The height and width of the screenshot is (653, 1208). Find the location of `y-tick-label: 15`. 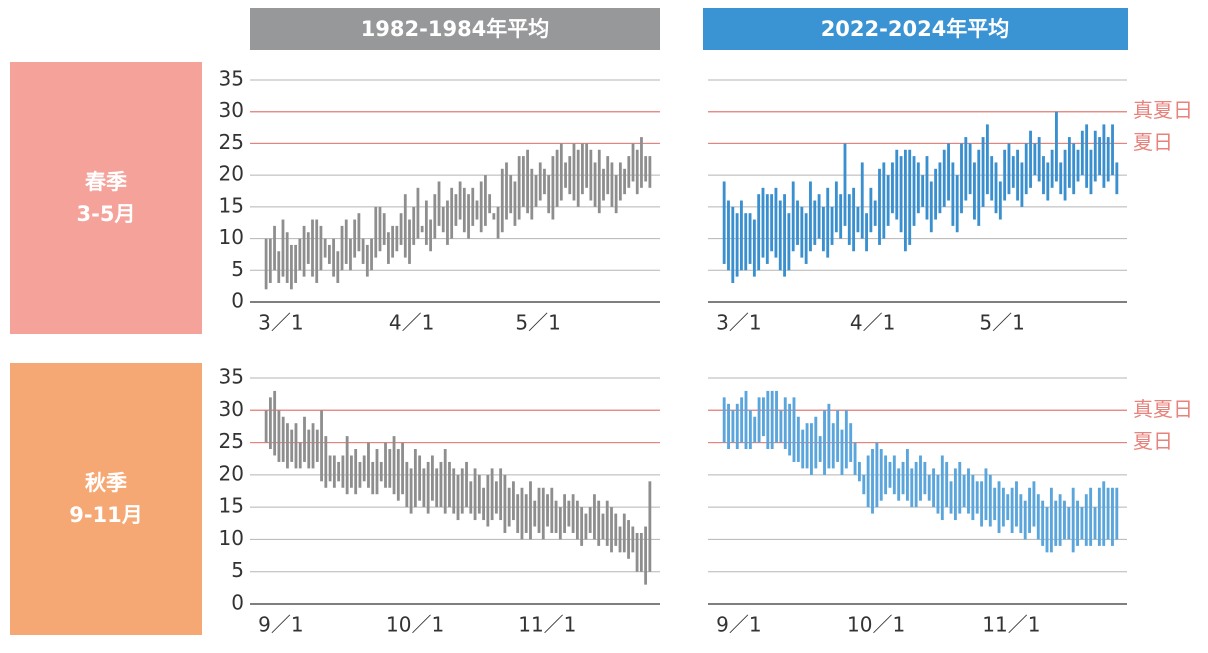

y-tick-label: 15 is located at coordinates (231, 205).